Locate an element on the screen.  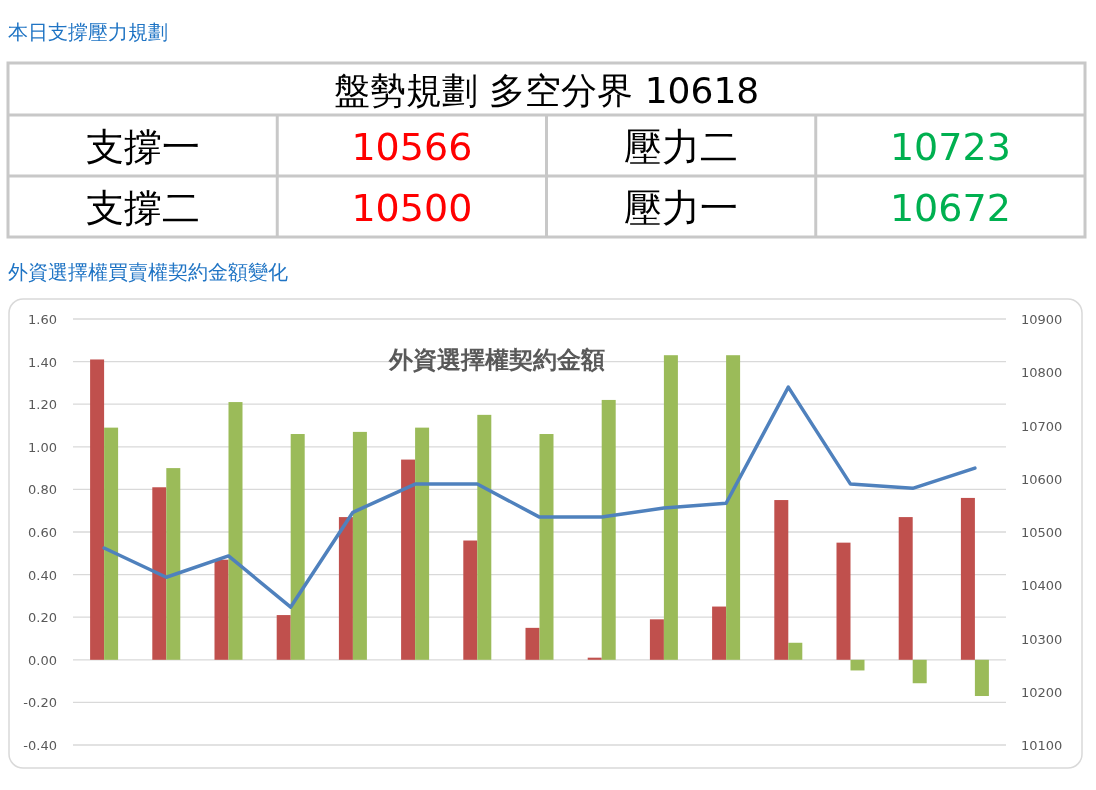
y-tick-label: 0.00 is located at coordinates (42, 660).